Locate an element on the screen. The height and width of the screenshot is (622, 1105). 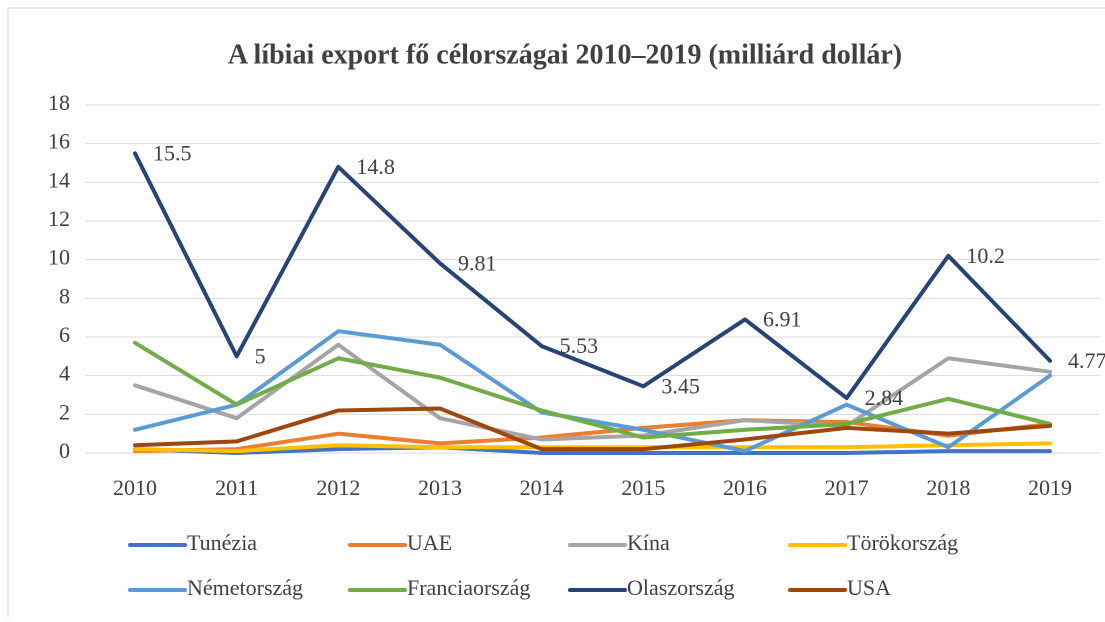
x-tick-label: 2017 is located at coordinates (847, 487).